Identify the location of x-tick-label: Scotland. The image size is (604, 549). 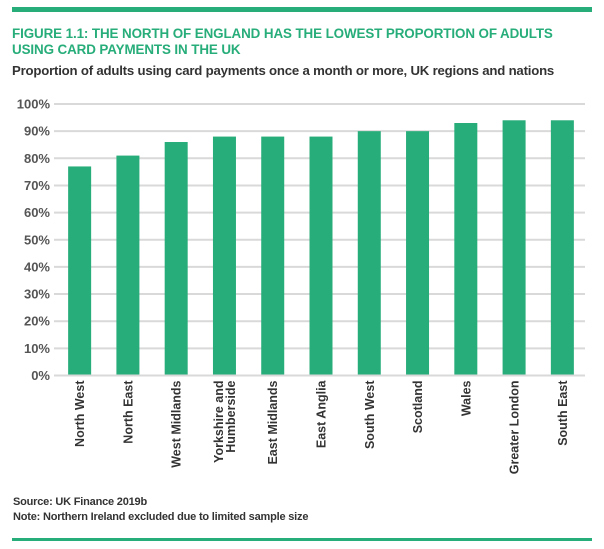
(418, 407).